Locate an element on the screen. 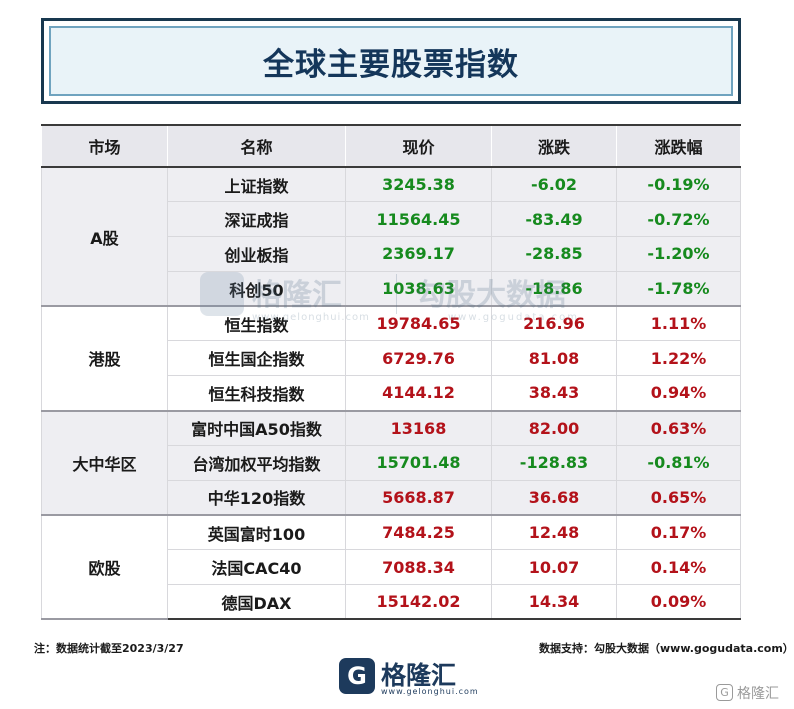  table-row: 法国CAC40 7088.34 10.07 0.14% is located at coordinates (391, 567).